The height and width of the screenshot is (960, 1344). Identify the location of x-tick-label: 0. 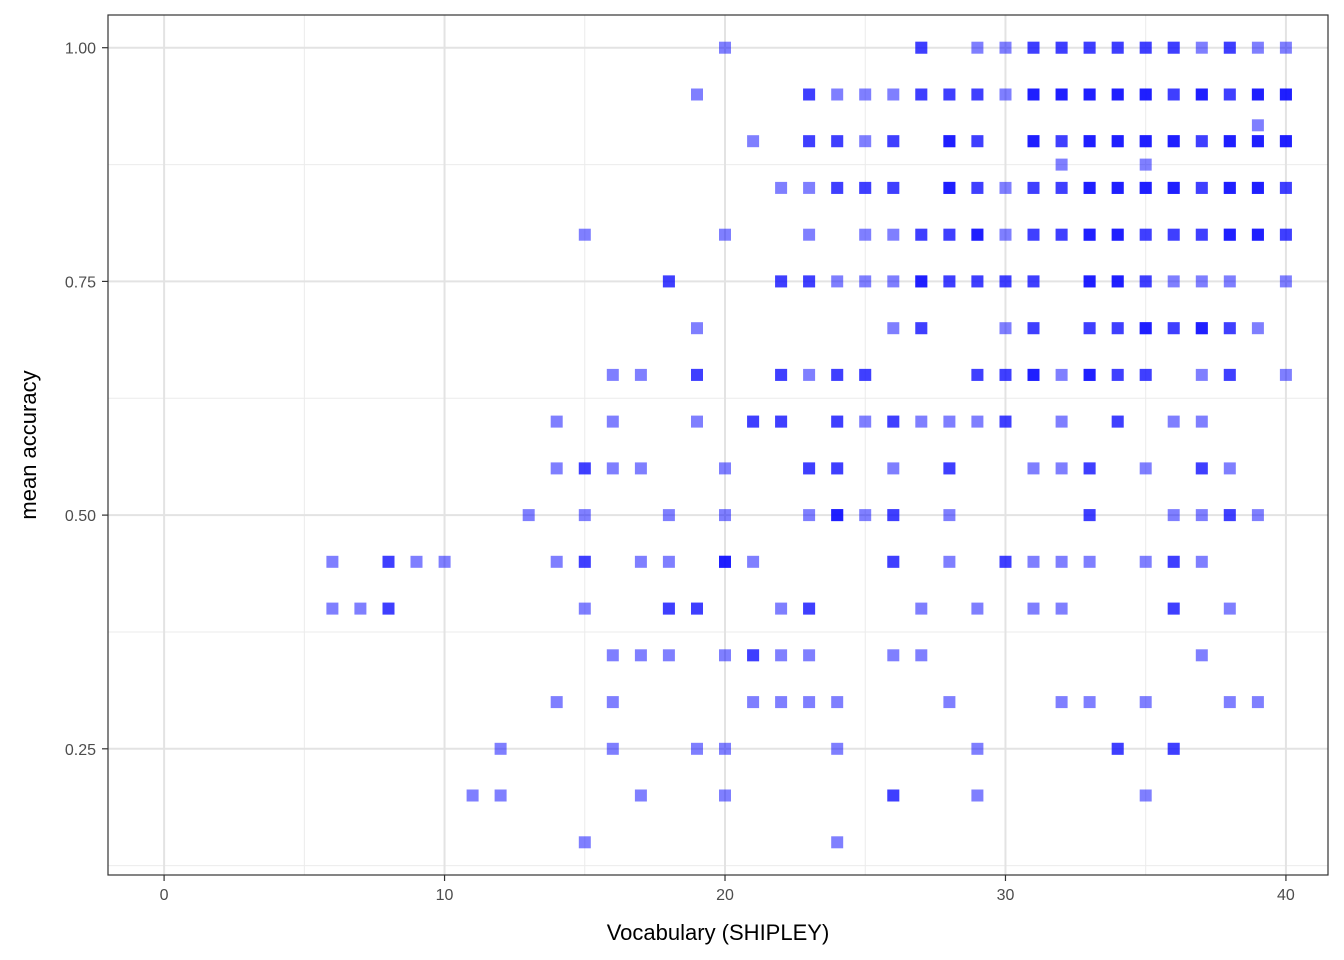
(164, 895).